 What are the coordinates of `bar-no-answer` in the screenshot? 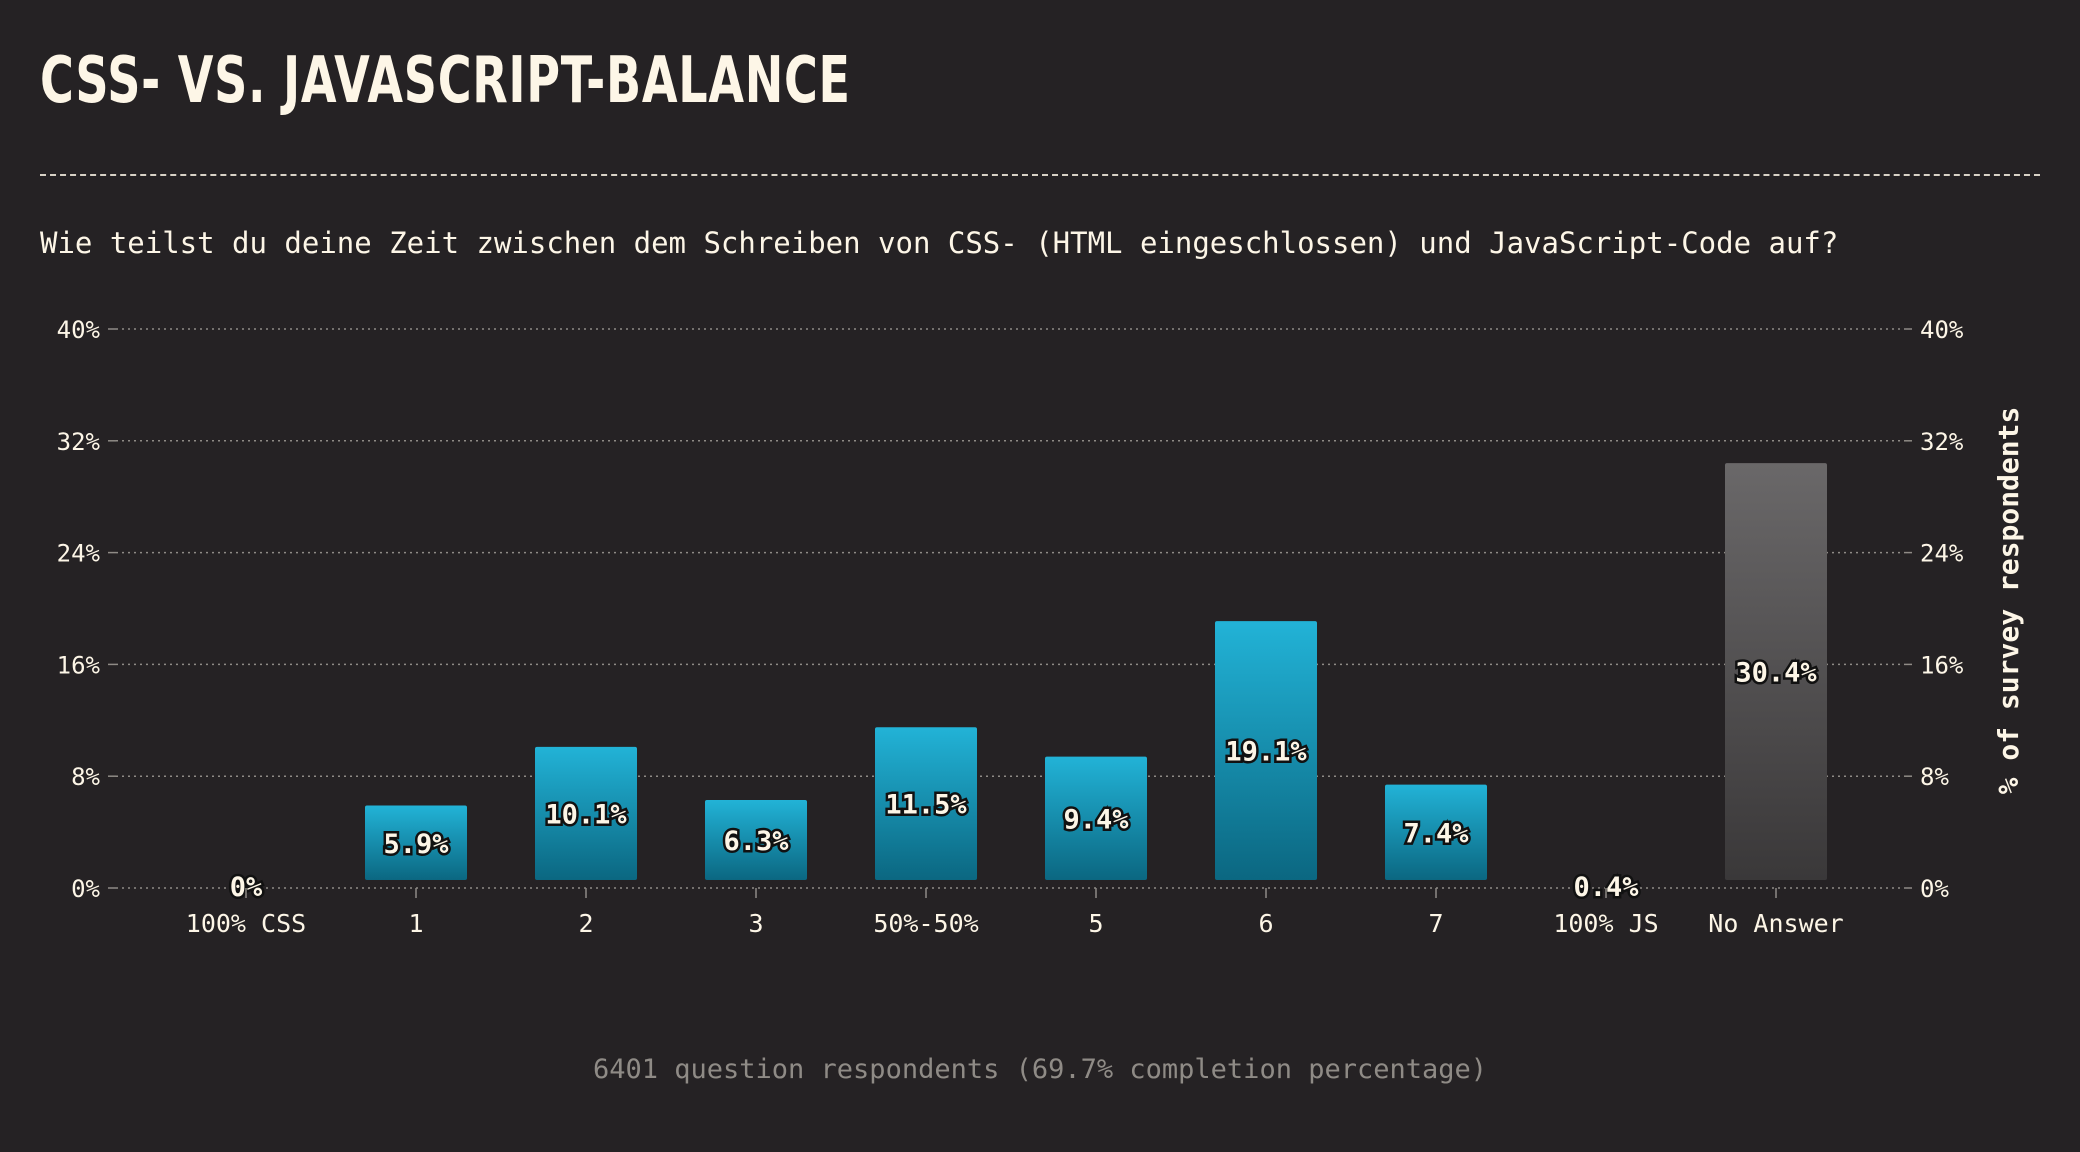 It's located at (1776, 671).